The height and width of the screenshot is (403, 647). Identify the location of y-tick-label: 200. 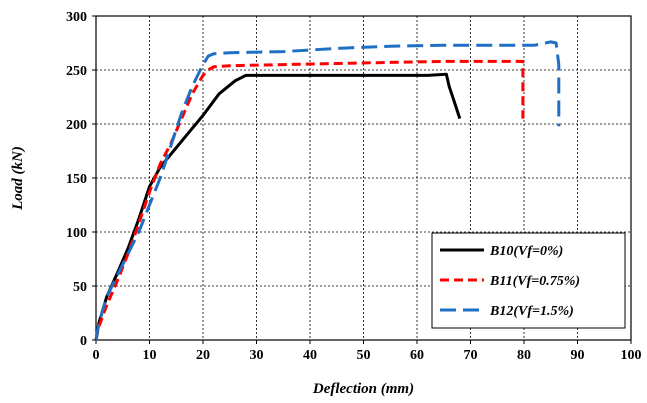
(76, 125).